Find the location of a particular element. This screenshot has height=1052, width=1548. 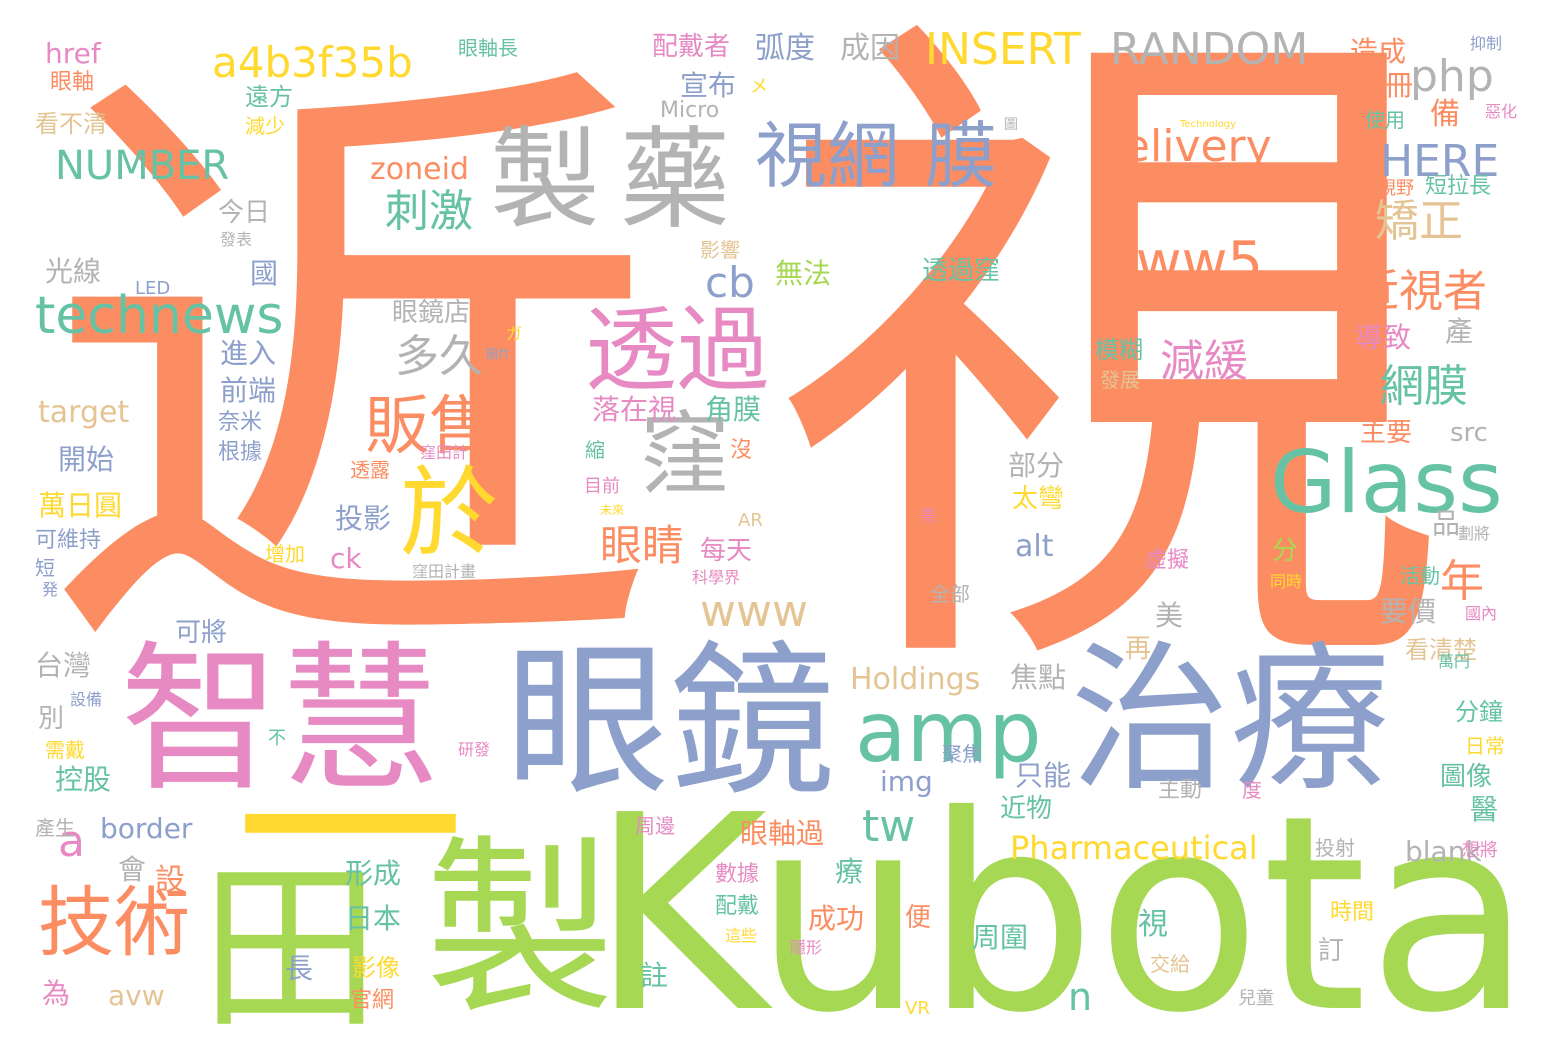

word: 縮 is located at coordinates (595, 450).